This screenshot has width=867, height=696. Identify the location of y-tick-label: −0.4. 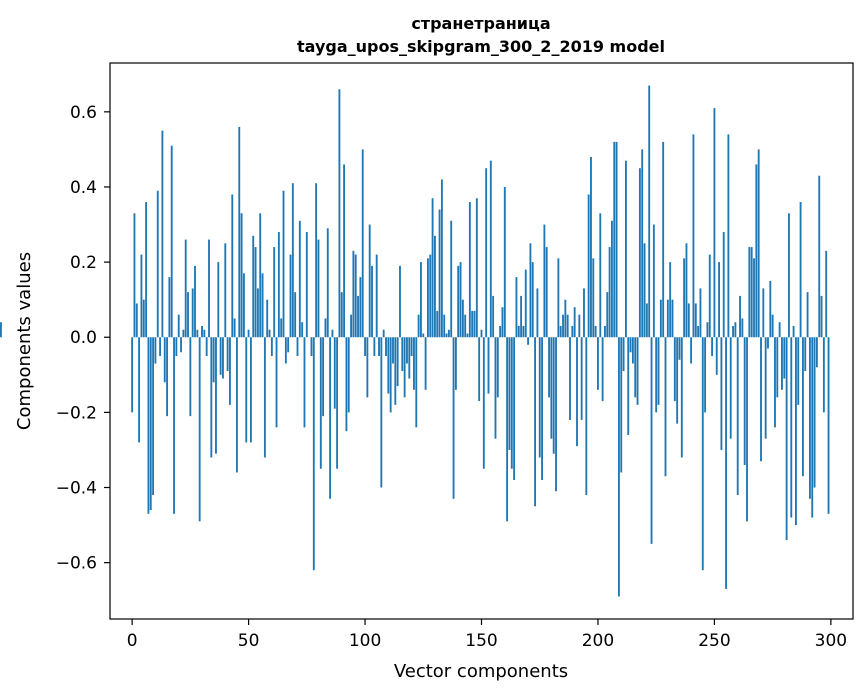
(76, 489).